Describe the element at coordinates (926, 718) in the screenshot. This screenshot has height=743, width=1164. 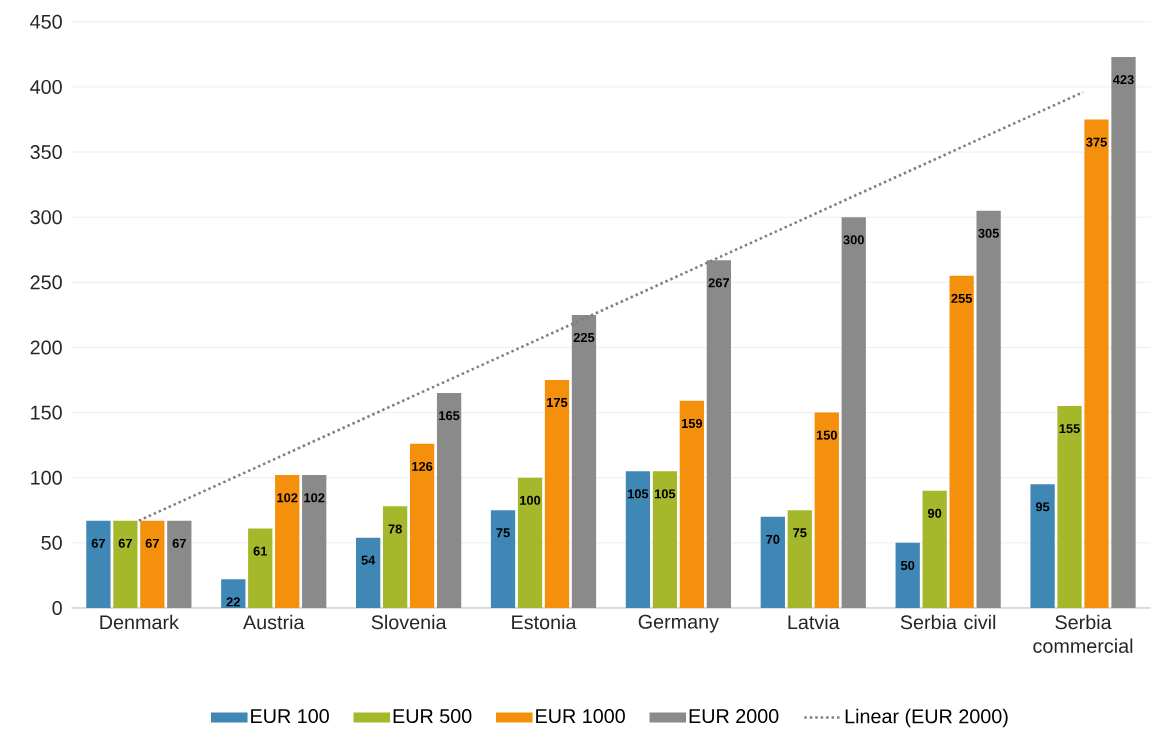
I see `legend-label: Linear (EUR 2000)` at that location.